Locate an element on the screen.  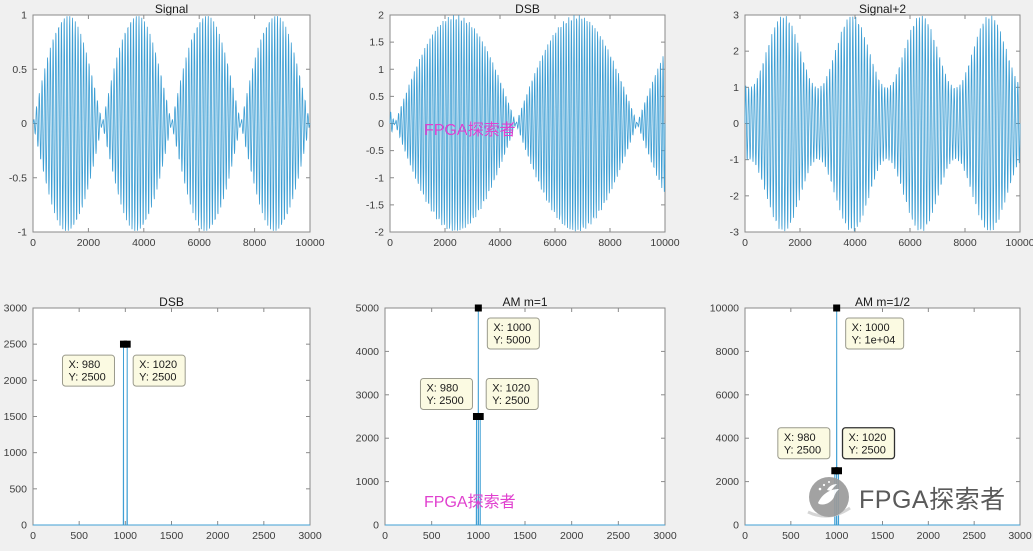
y-tick-label: 1.5 is located at coordinates (376, 43).